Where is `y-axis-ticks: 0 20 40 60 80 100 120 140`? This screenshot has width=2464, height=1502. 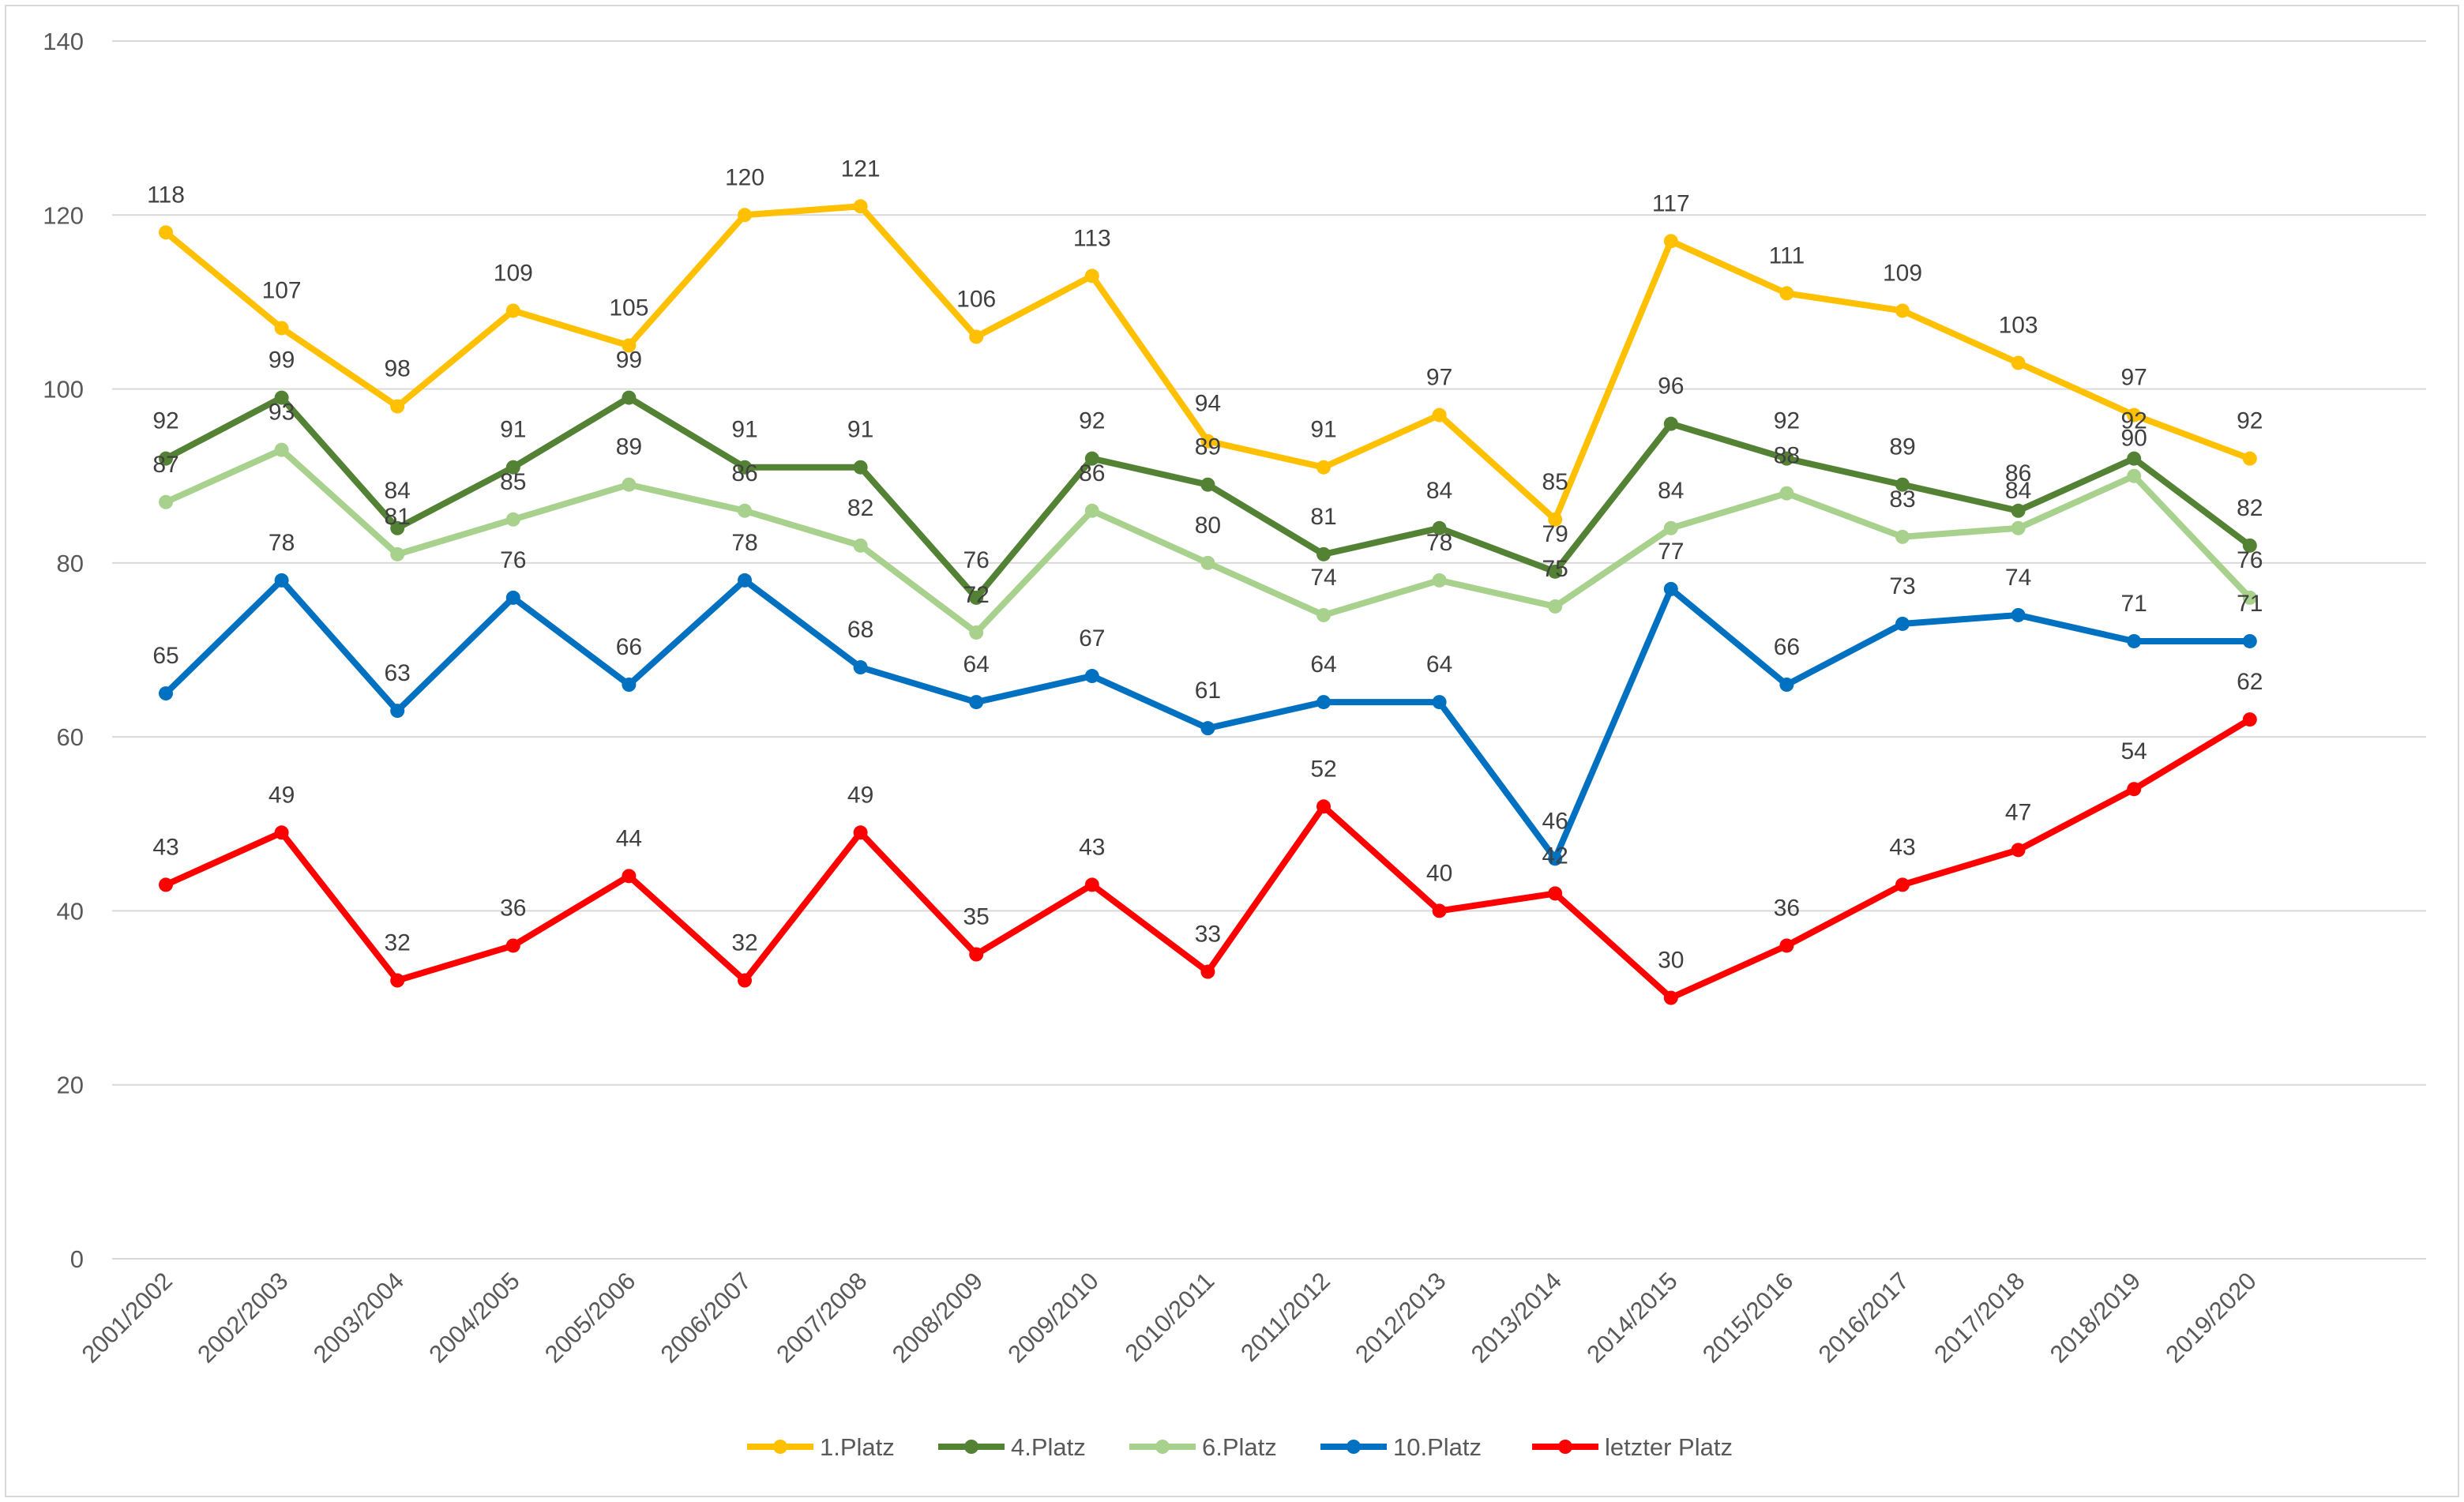
y-axis-ticks: 0 20 40 60 80 100 120 140 is located at coordinates (63, 650).